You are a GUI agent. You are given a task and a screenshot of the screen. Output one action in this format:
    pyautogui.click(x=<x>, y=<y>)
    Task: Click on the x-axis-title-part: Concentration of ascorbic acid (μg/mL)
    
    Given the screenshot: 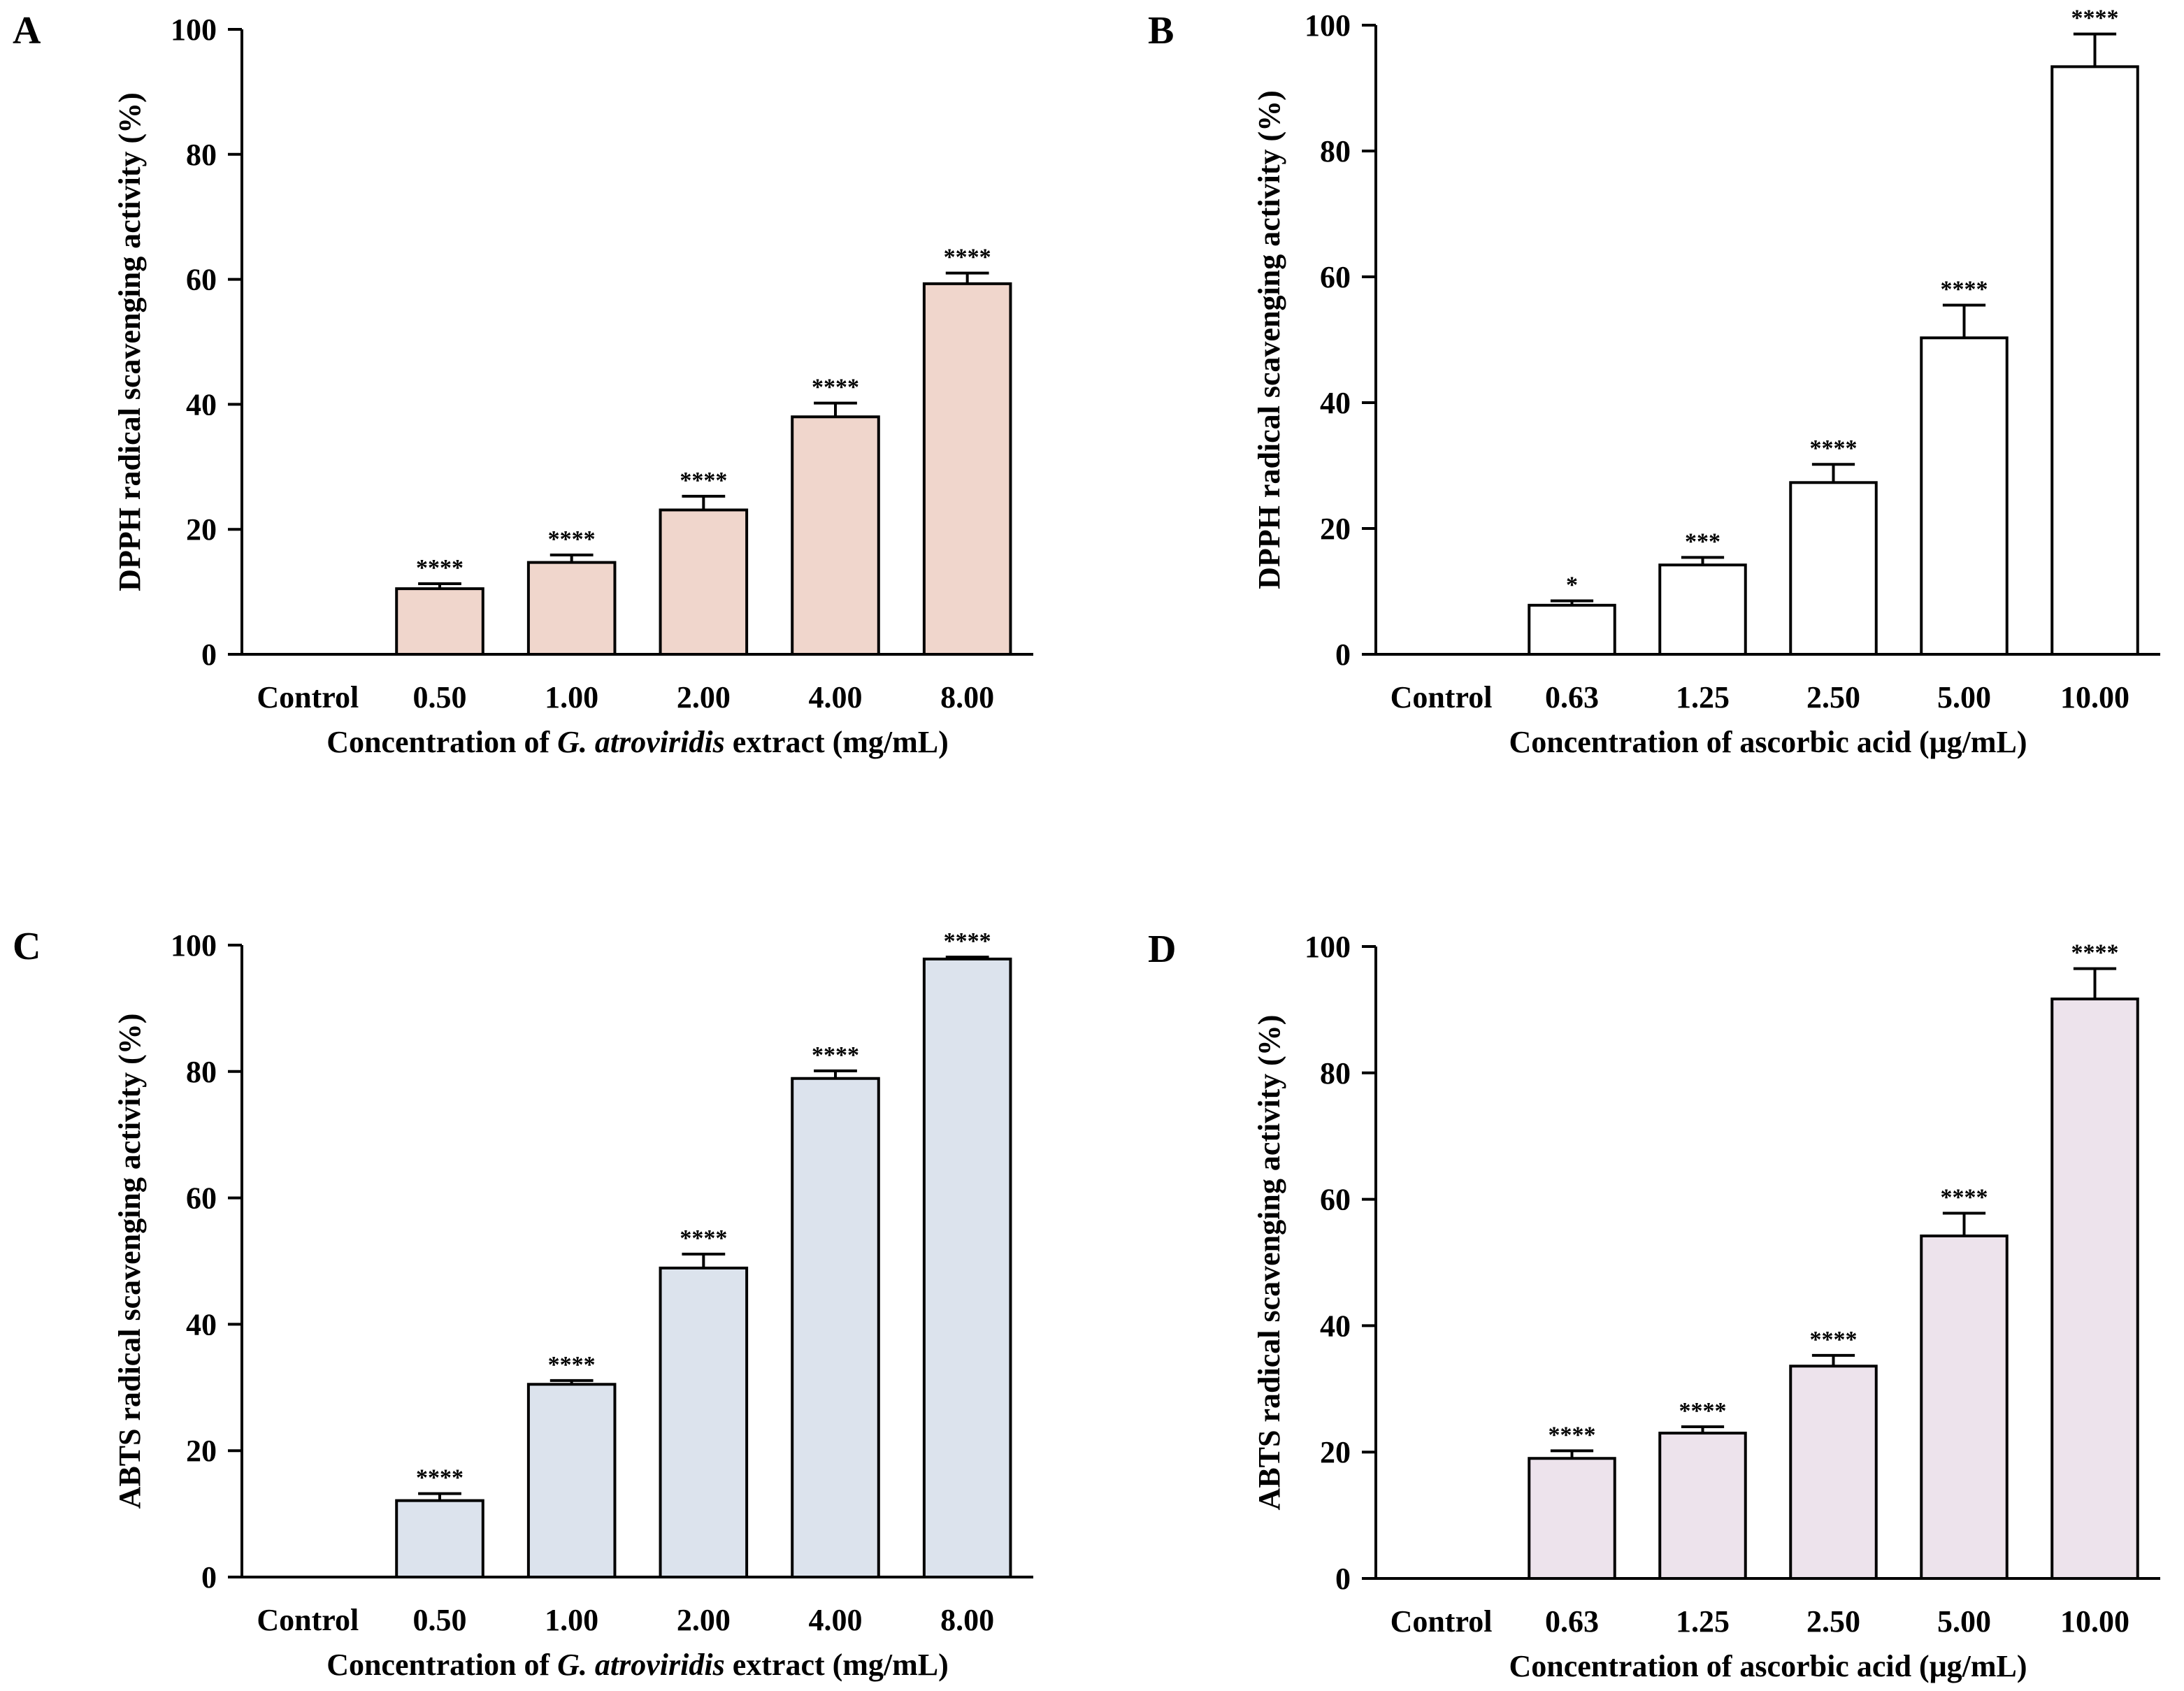 What is the action you would take?
    pyautogui.click(x=1768, y=1666)
    